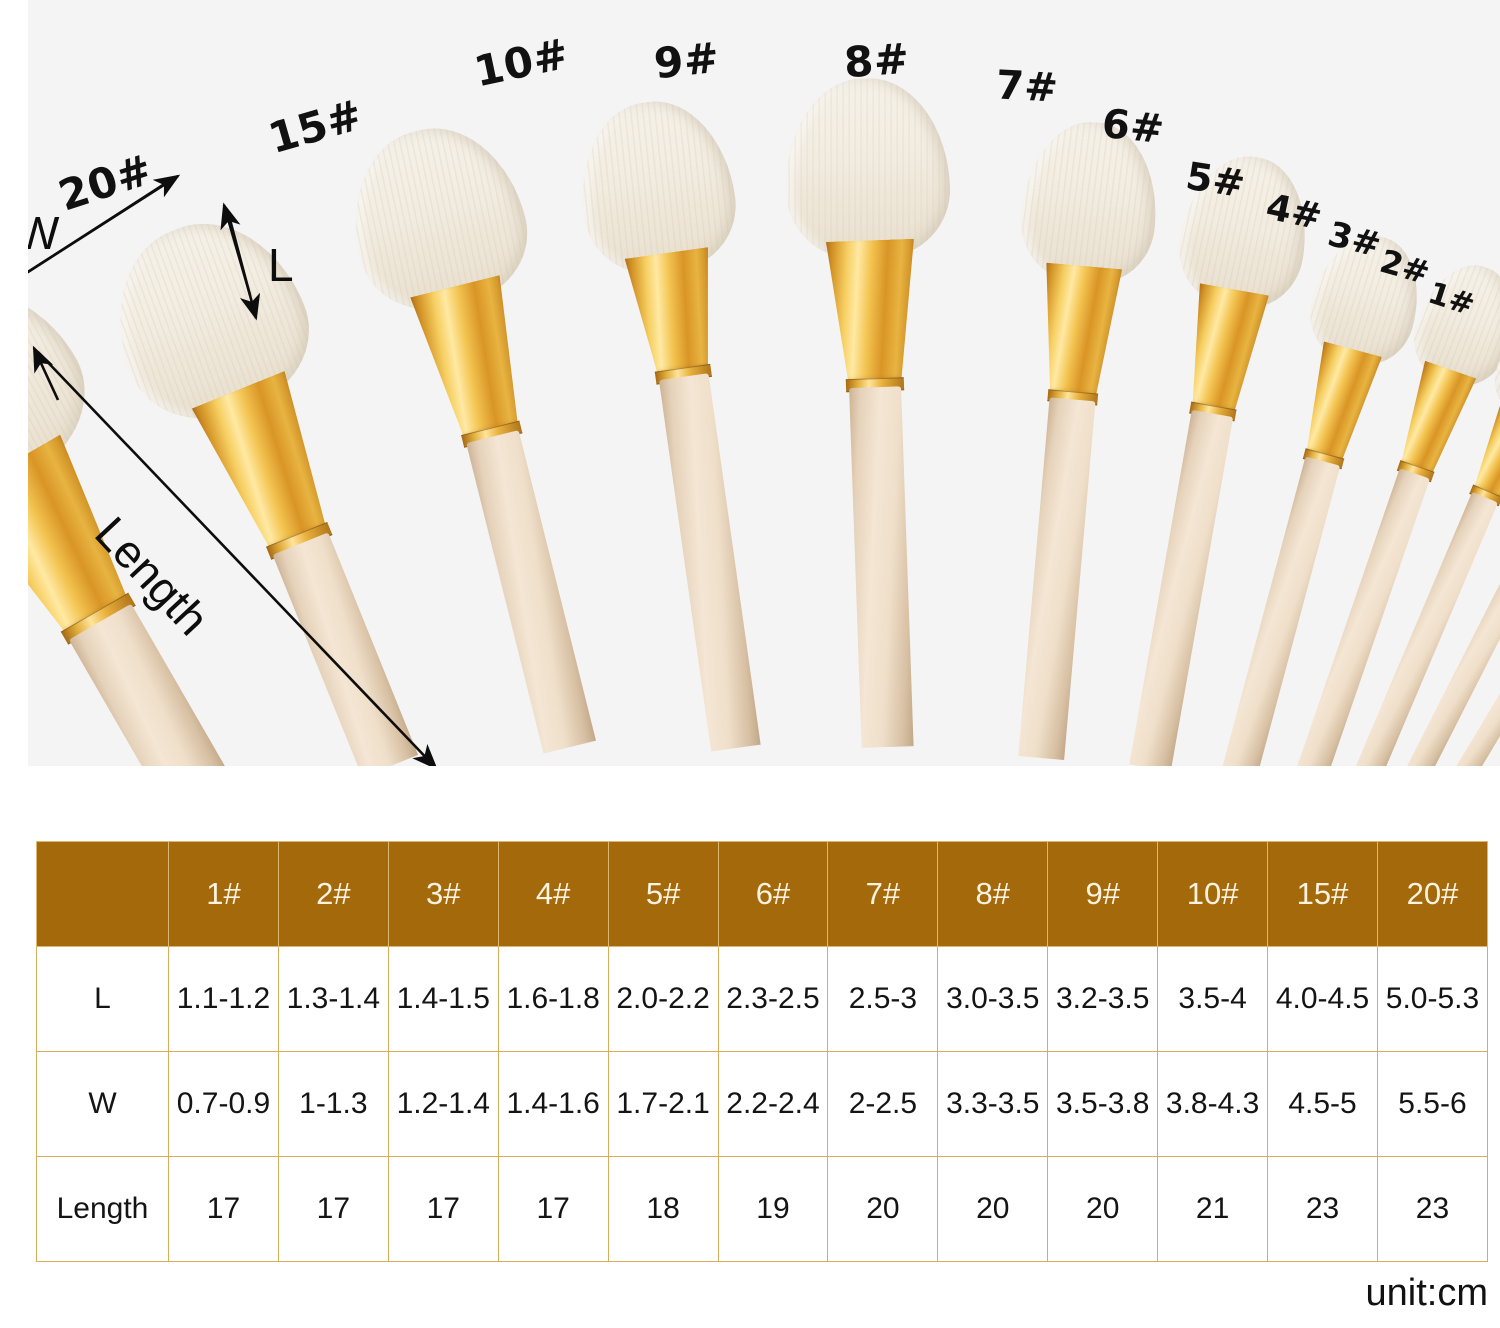 Image resolution: width=1500 pixels, height=1328 pixels. Describe the element at coordinates (1213, 1104) in the screenshot. I see `table-cell: 3.8-4.3` at that location.